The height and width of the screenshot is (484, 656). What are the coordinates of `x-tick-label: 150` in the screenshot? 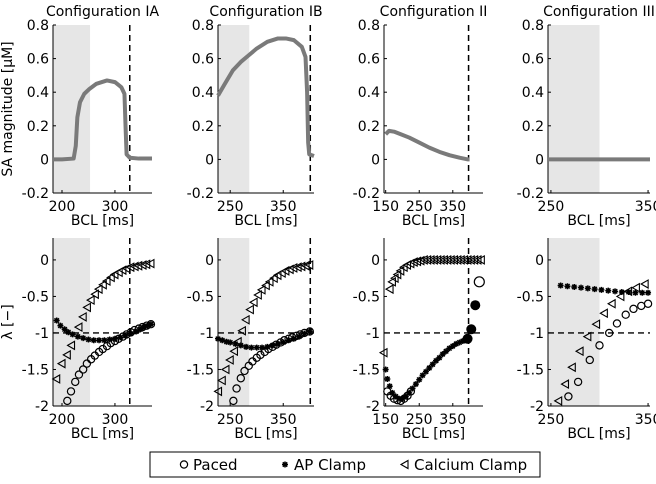 It's located at (385, 207).